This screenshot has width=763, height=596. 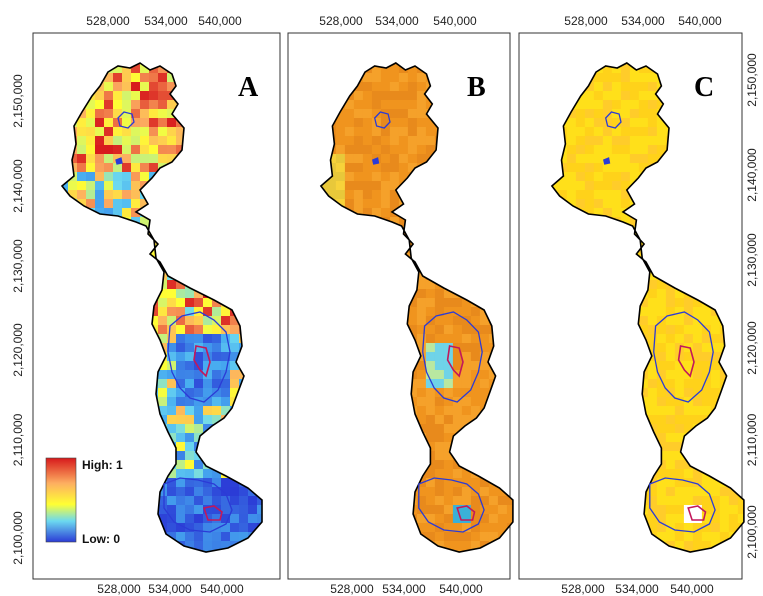 What do you see at coordinates (382, 120) in the screenshot?
I see `inner-contour` at bounding box center [382, 120].